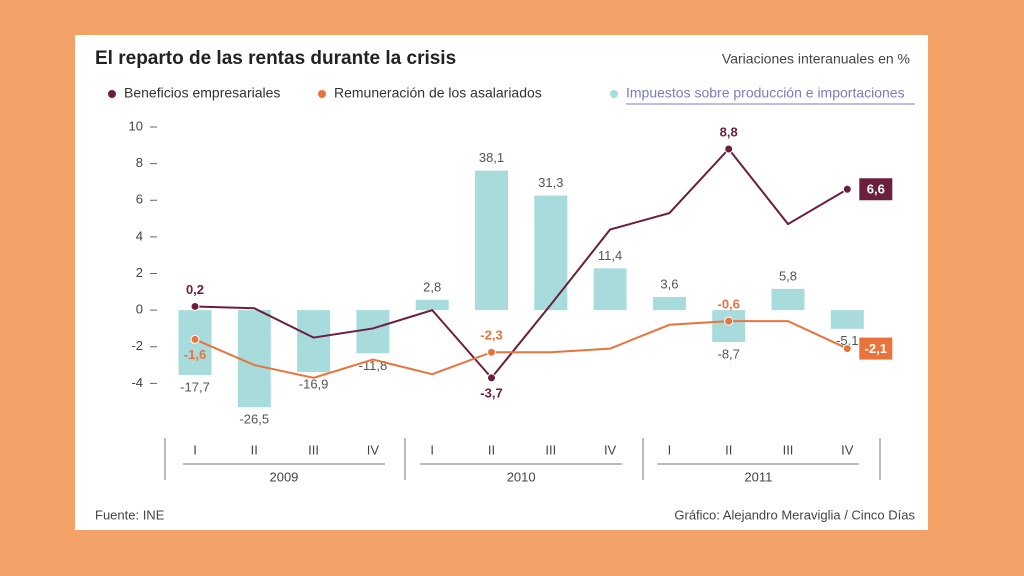 The height and width of the screenshot is (576, 1024). Describe the element at coordinates (139, 272) in the screenshot. I see `y-tick-label: 2` at that location.